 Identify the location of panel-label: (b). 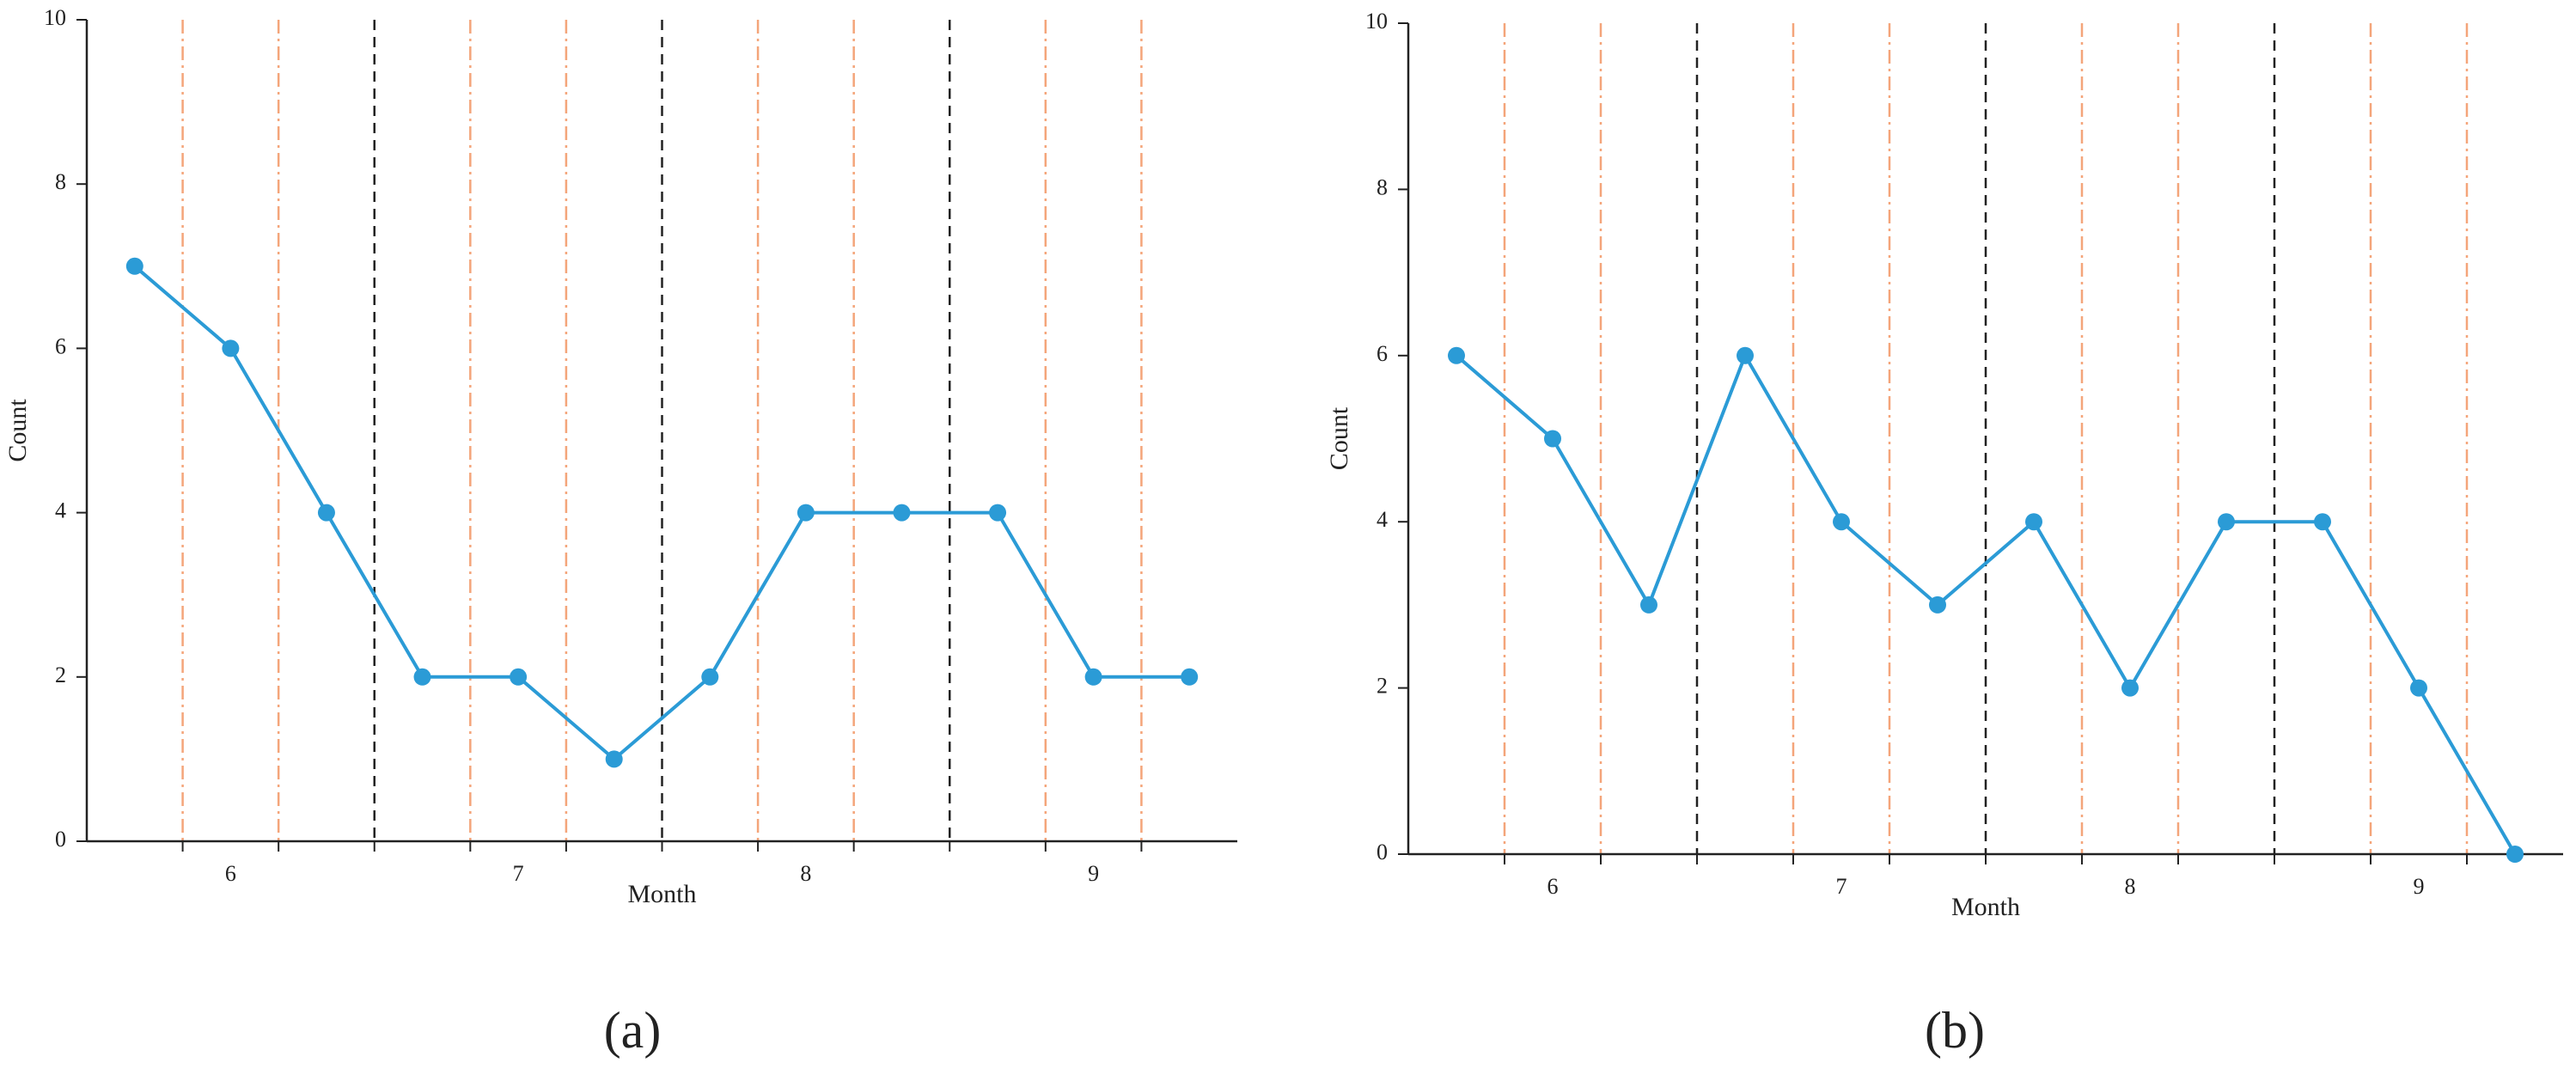
(1955, 1030).